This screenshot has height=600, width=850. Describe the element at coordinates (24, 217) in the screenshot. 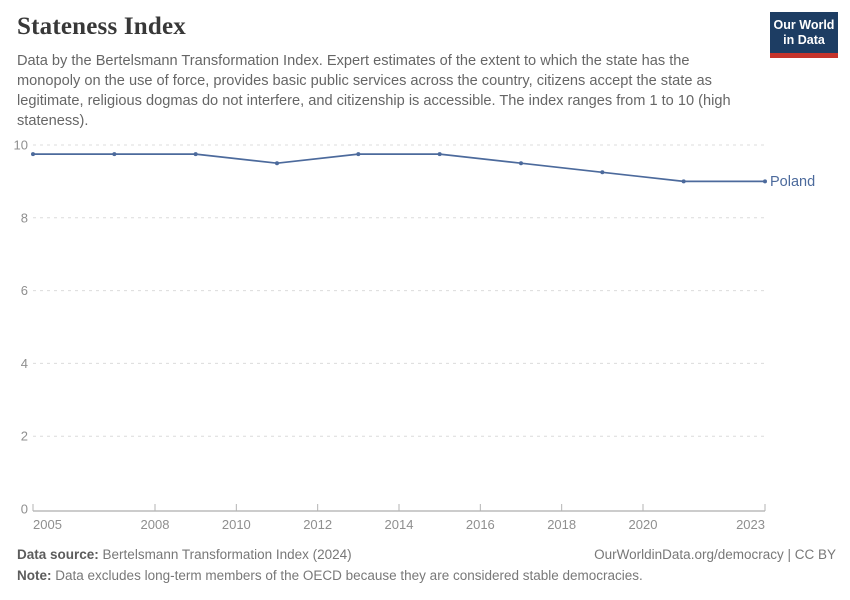

I see `y-axis-label-8: 8` at that location.